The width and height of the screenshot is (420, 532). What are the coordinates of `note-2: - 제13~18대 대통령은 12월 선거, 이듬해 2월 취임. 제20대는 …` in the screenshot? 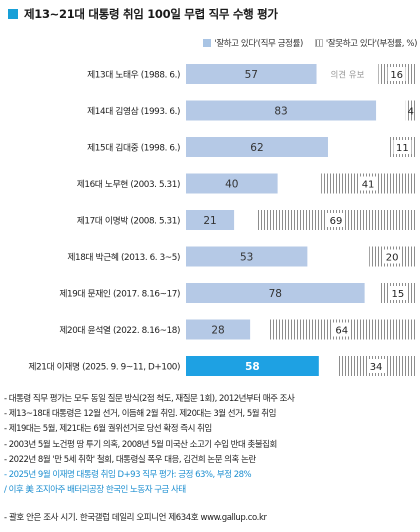 It's located at (140, 414).